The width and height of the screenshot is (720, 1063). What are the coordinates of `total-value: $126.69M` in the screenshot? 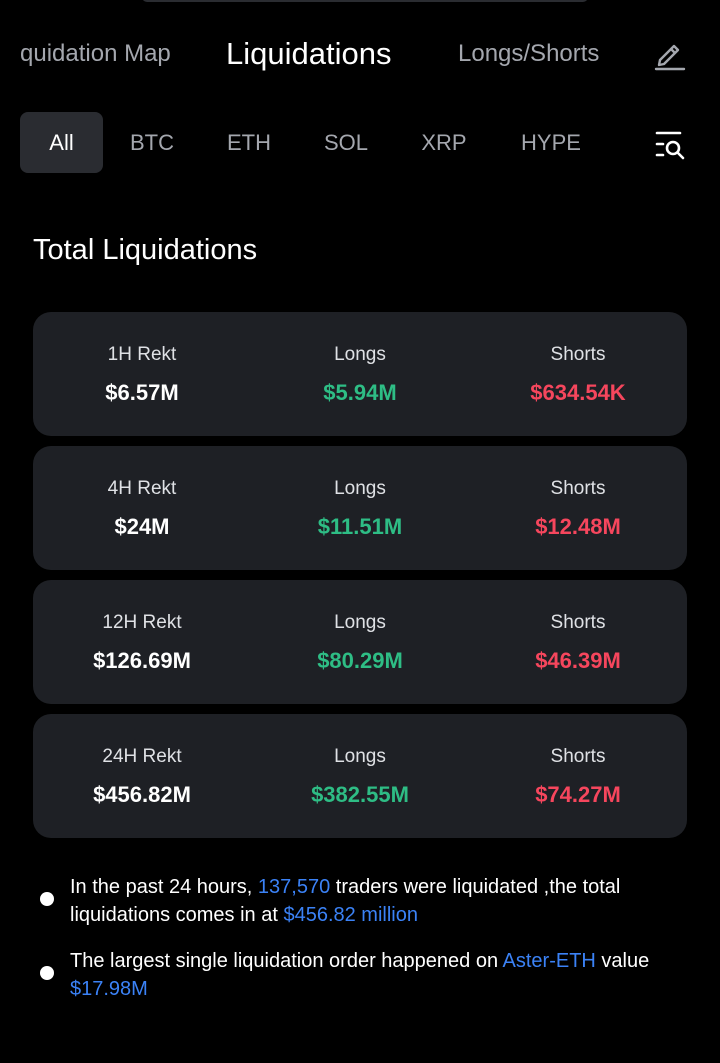 It's located at (142, 660).